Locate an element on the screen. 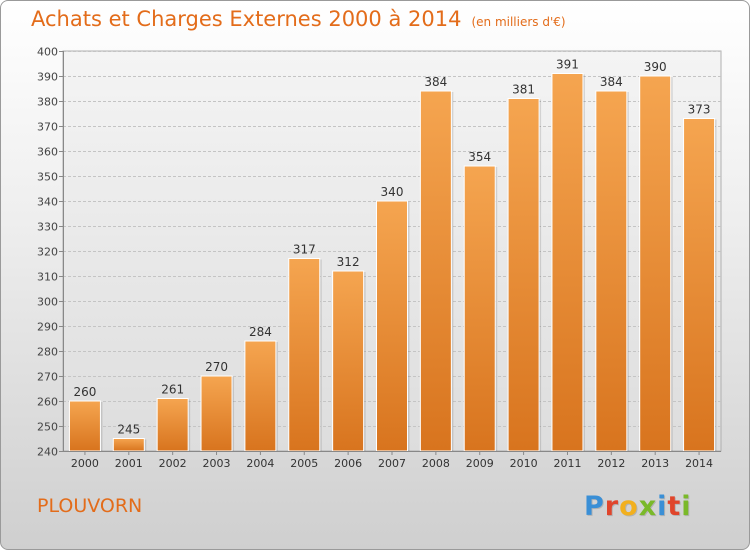 The width and height of the screenshot is (750, 550). x-tick-label: 2012 is located at coordinates (611, 463).